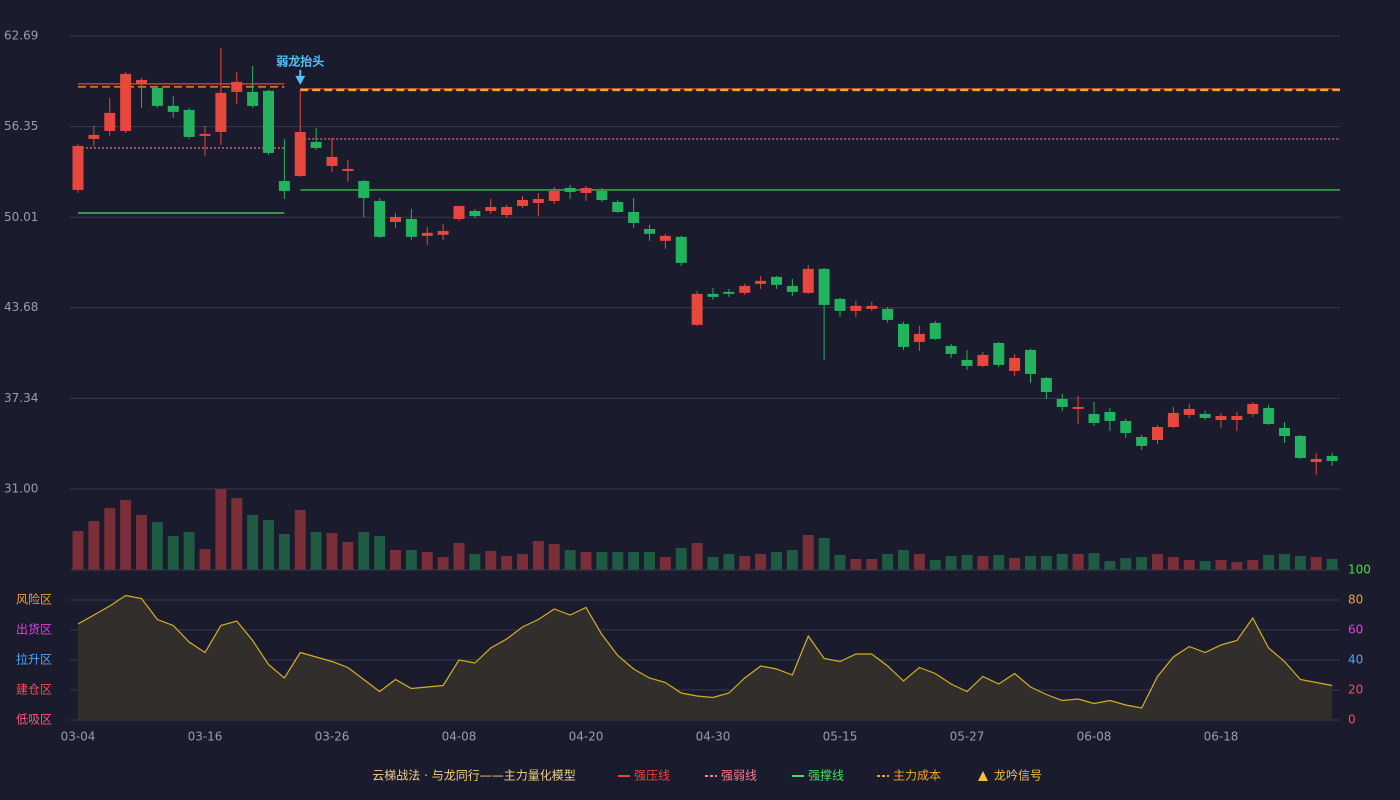 The height and width of the screenshot is (800, 1400). Describe the element at coordinates (34, 659) in the screenshot. I see `zone-label: 拉升区` at that location.